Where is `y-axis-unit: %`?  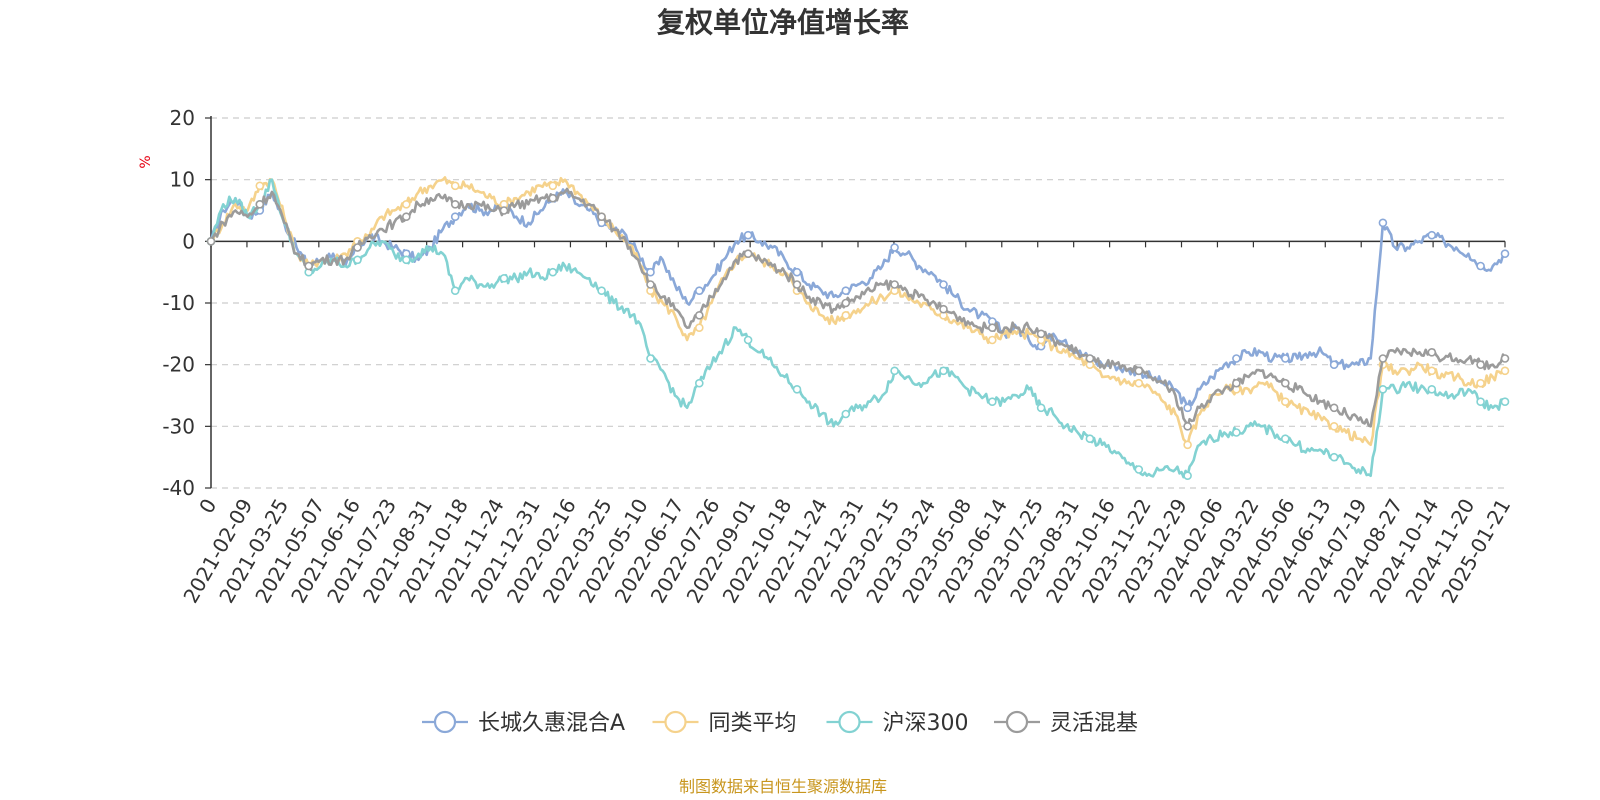 y-axis-unit: % is located at coordinates (146, 161).